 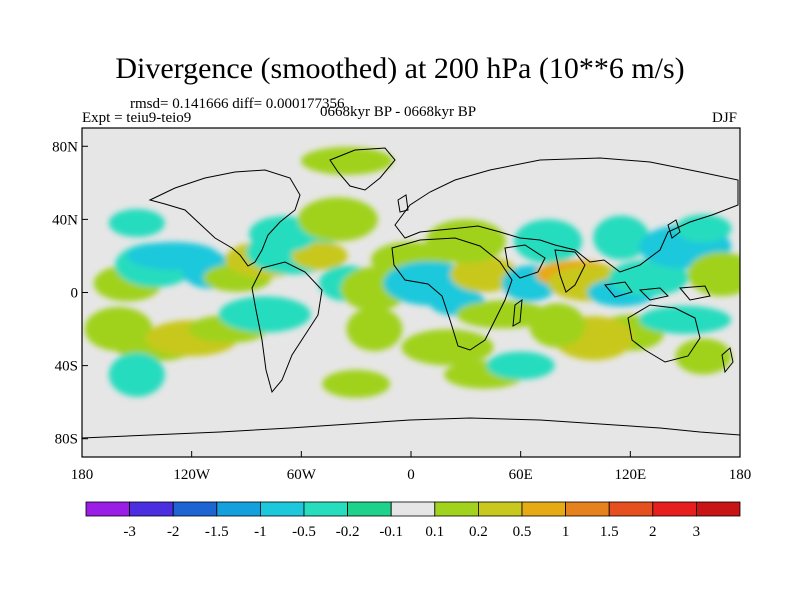 What do you see at coordinates (70, 293) in the screenshot?
I see `lat-axis: 80N 40N 0 40S 80S` at bounding box center [70, 293].